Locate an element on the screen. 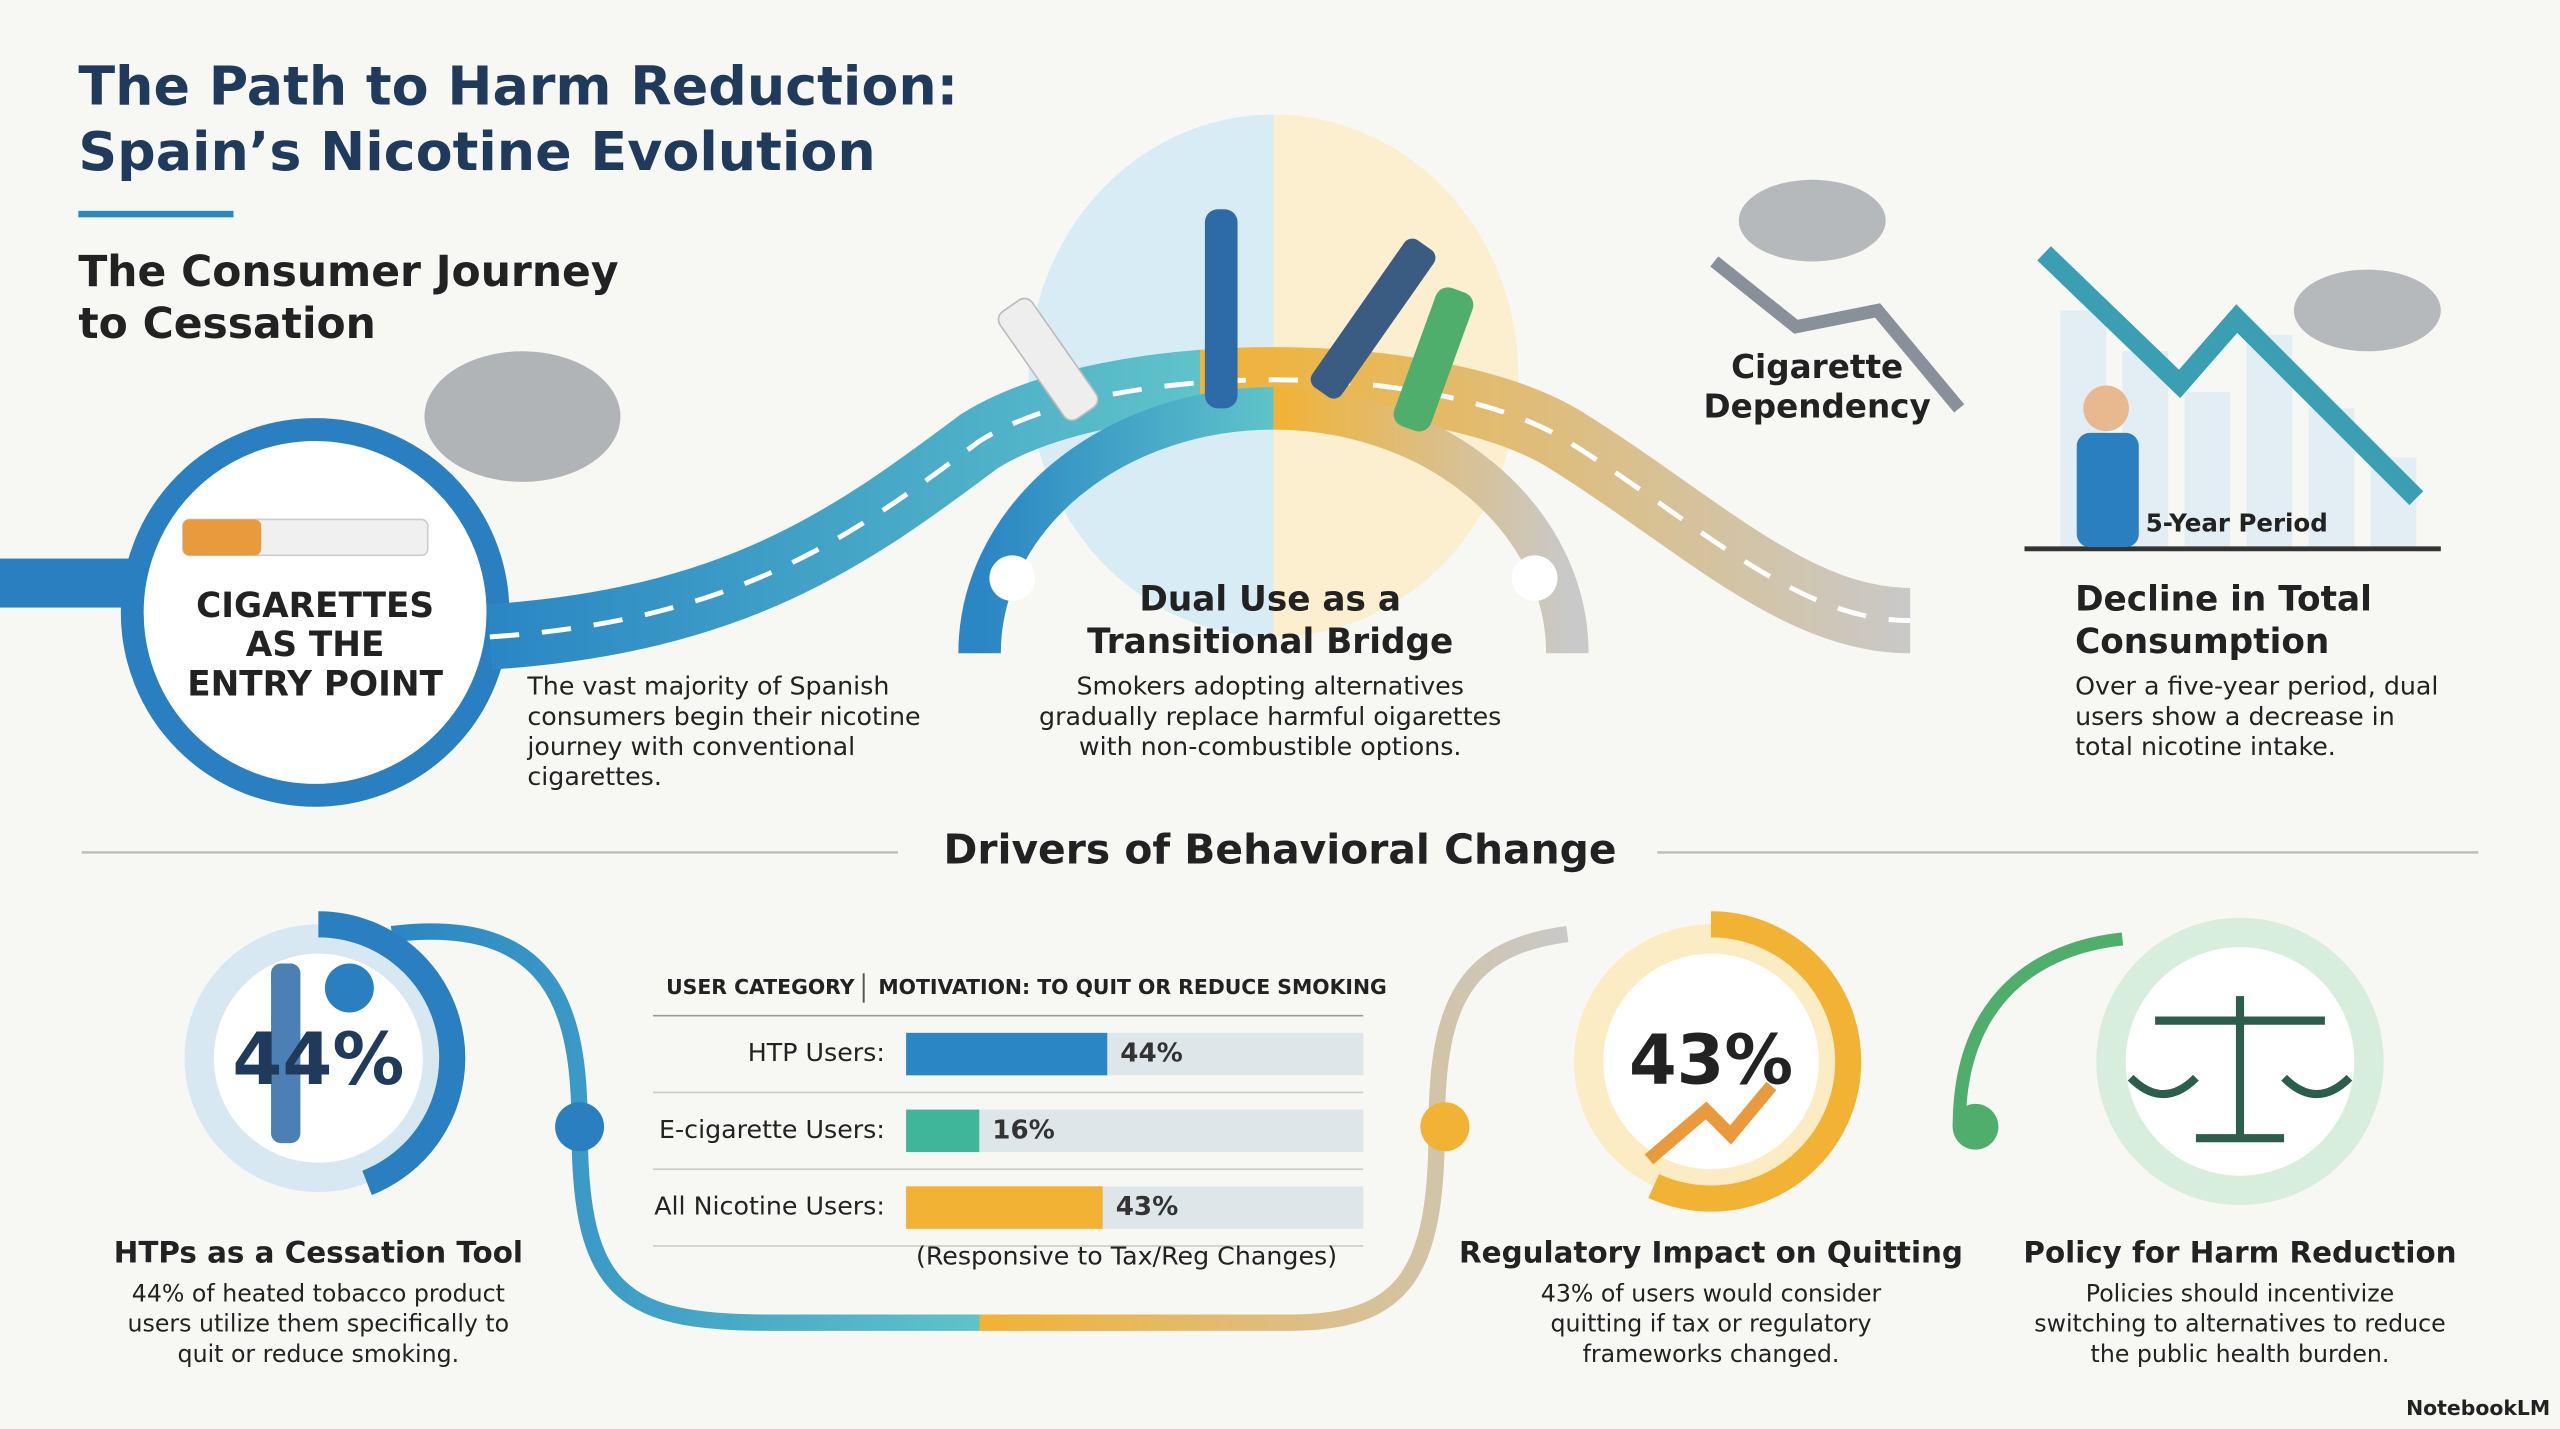 The image size is (2560, 1429). decline-title: Consumption is located at coordinates (2202, 642).